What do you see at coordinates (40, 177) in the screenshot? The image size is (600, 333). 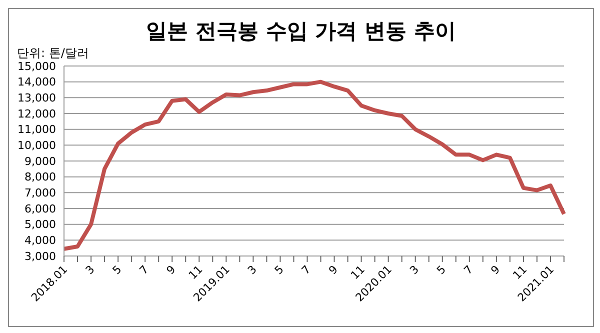 I see `y-tick-label: 8,000` at bounding box center [40, 177].